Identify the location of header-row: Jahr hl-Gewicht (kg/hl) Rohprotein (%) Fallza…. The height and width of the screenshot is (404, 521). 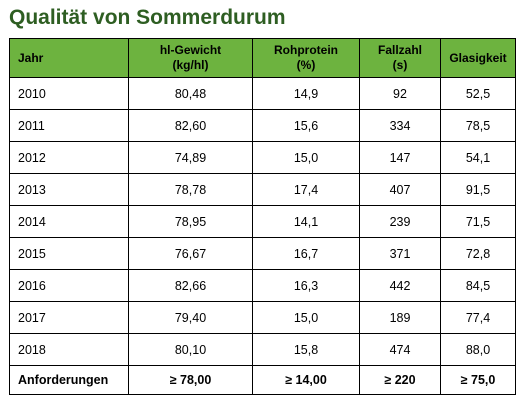
(262, 58).